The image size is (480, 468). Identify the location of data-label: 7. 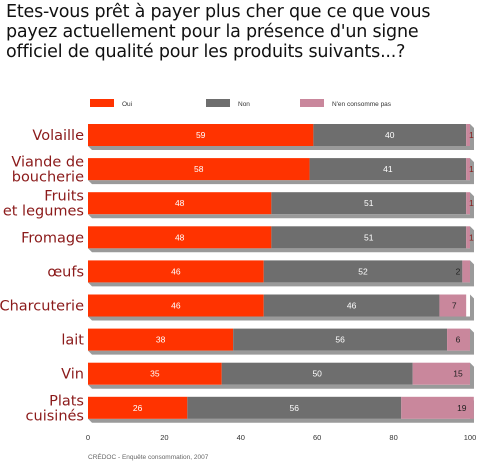
(454, 306).